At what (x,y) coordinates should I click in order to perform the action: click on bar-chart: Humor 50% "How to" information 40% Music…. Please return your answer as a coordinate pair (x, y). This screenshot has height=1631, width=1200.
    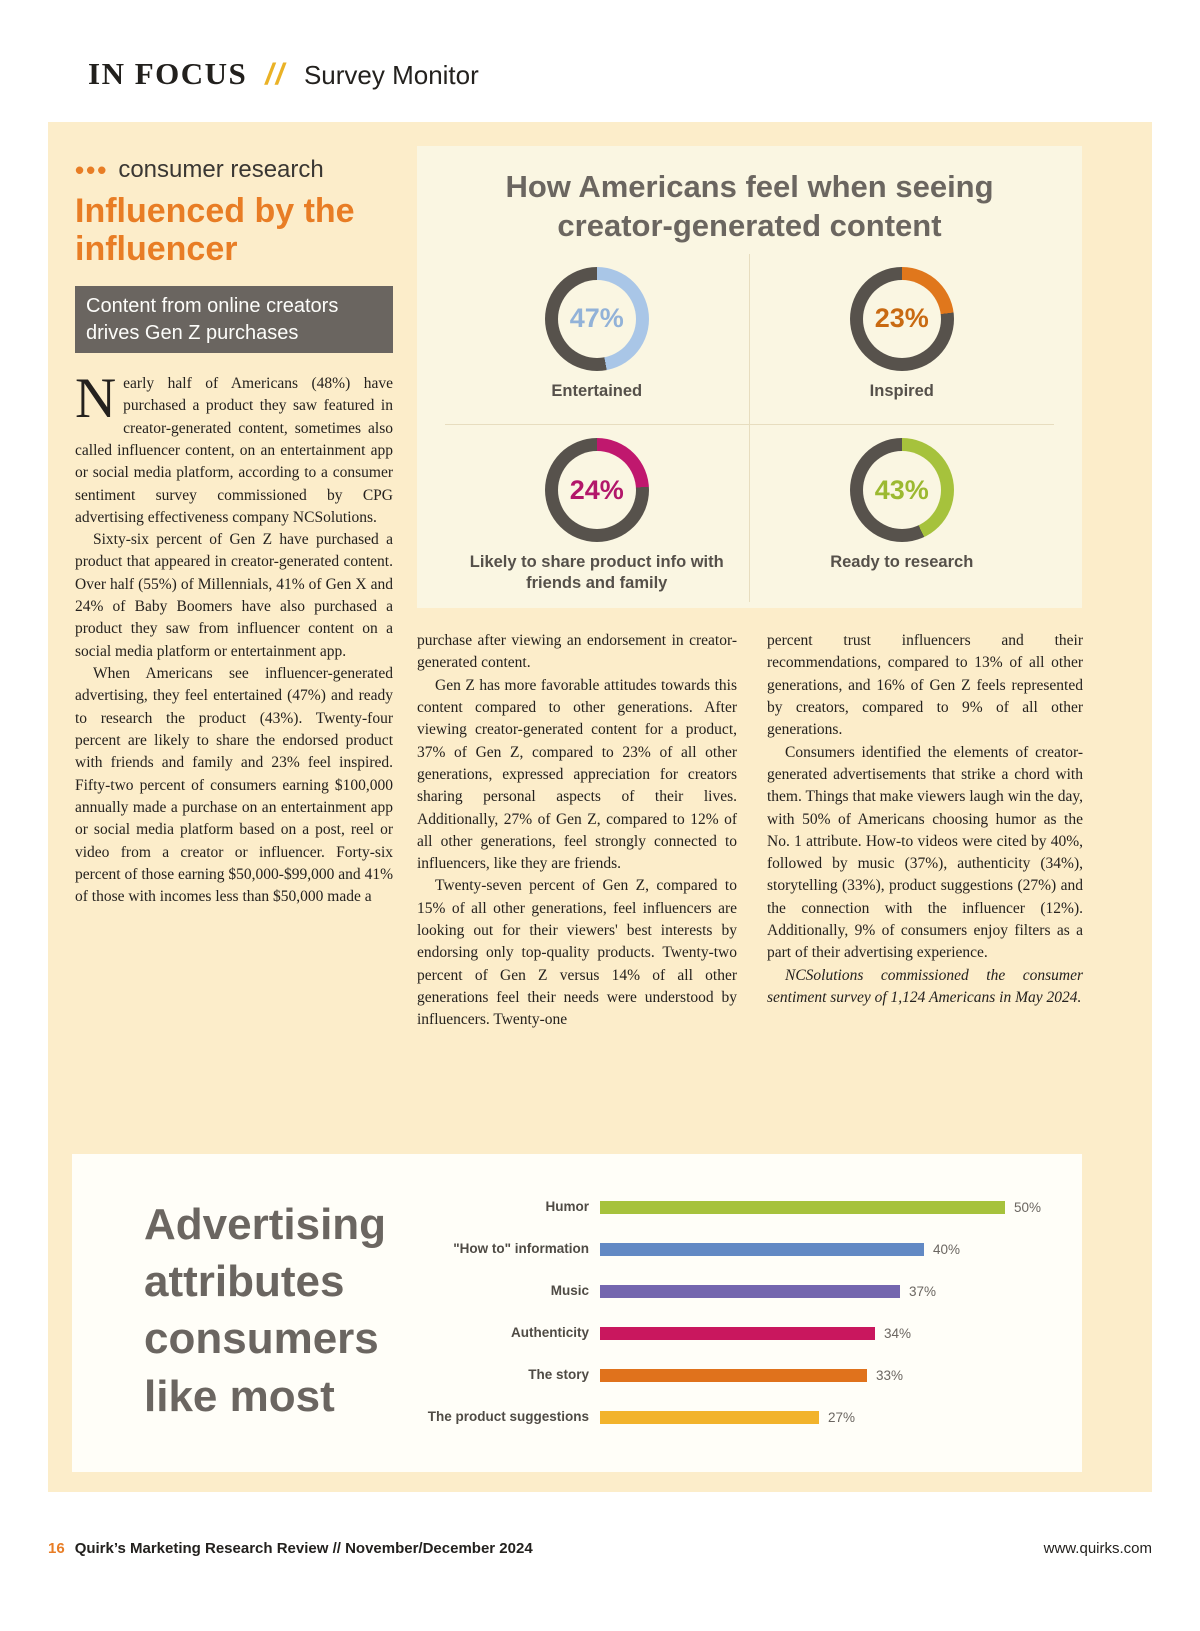
    Looking at the image, I should click on (744, 1312).